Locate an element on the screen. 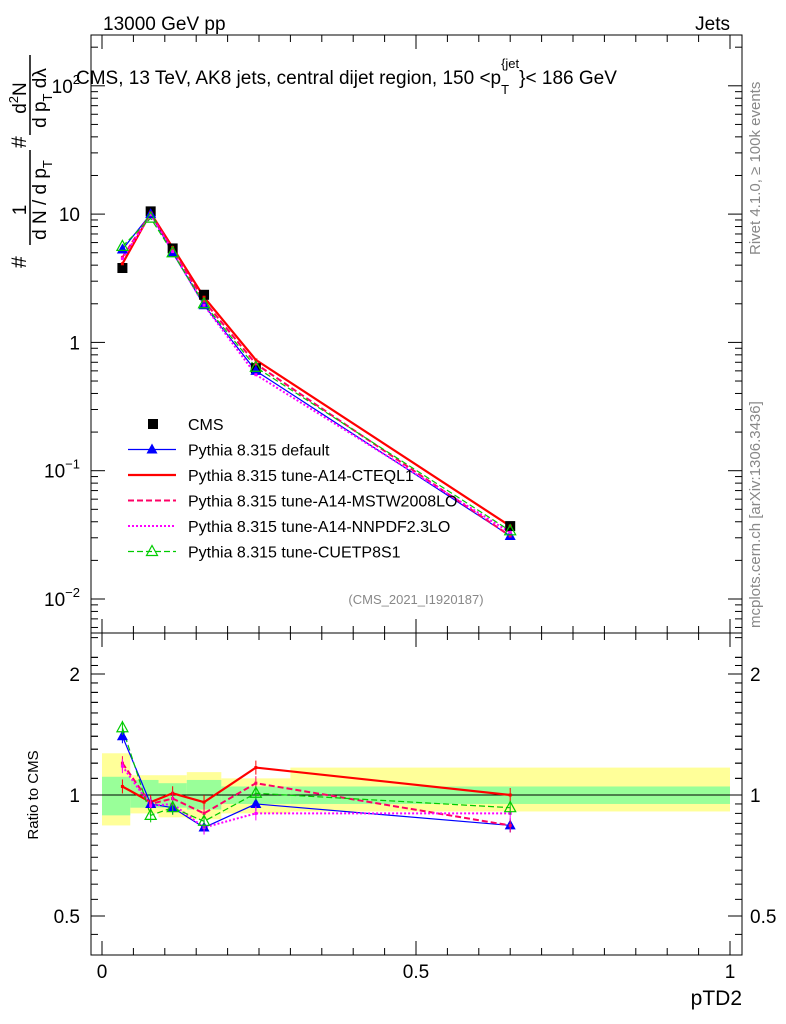 Image resolution: width=786 pixels, height=1024 pixels. svg-text: d pT dλ is located at coordinates (42, 98).